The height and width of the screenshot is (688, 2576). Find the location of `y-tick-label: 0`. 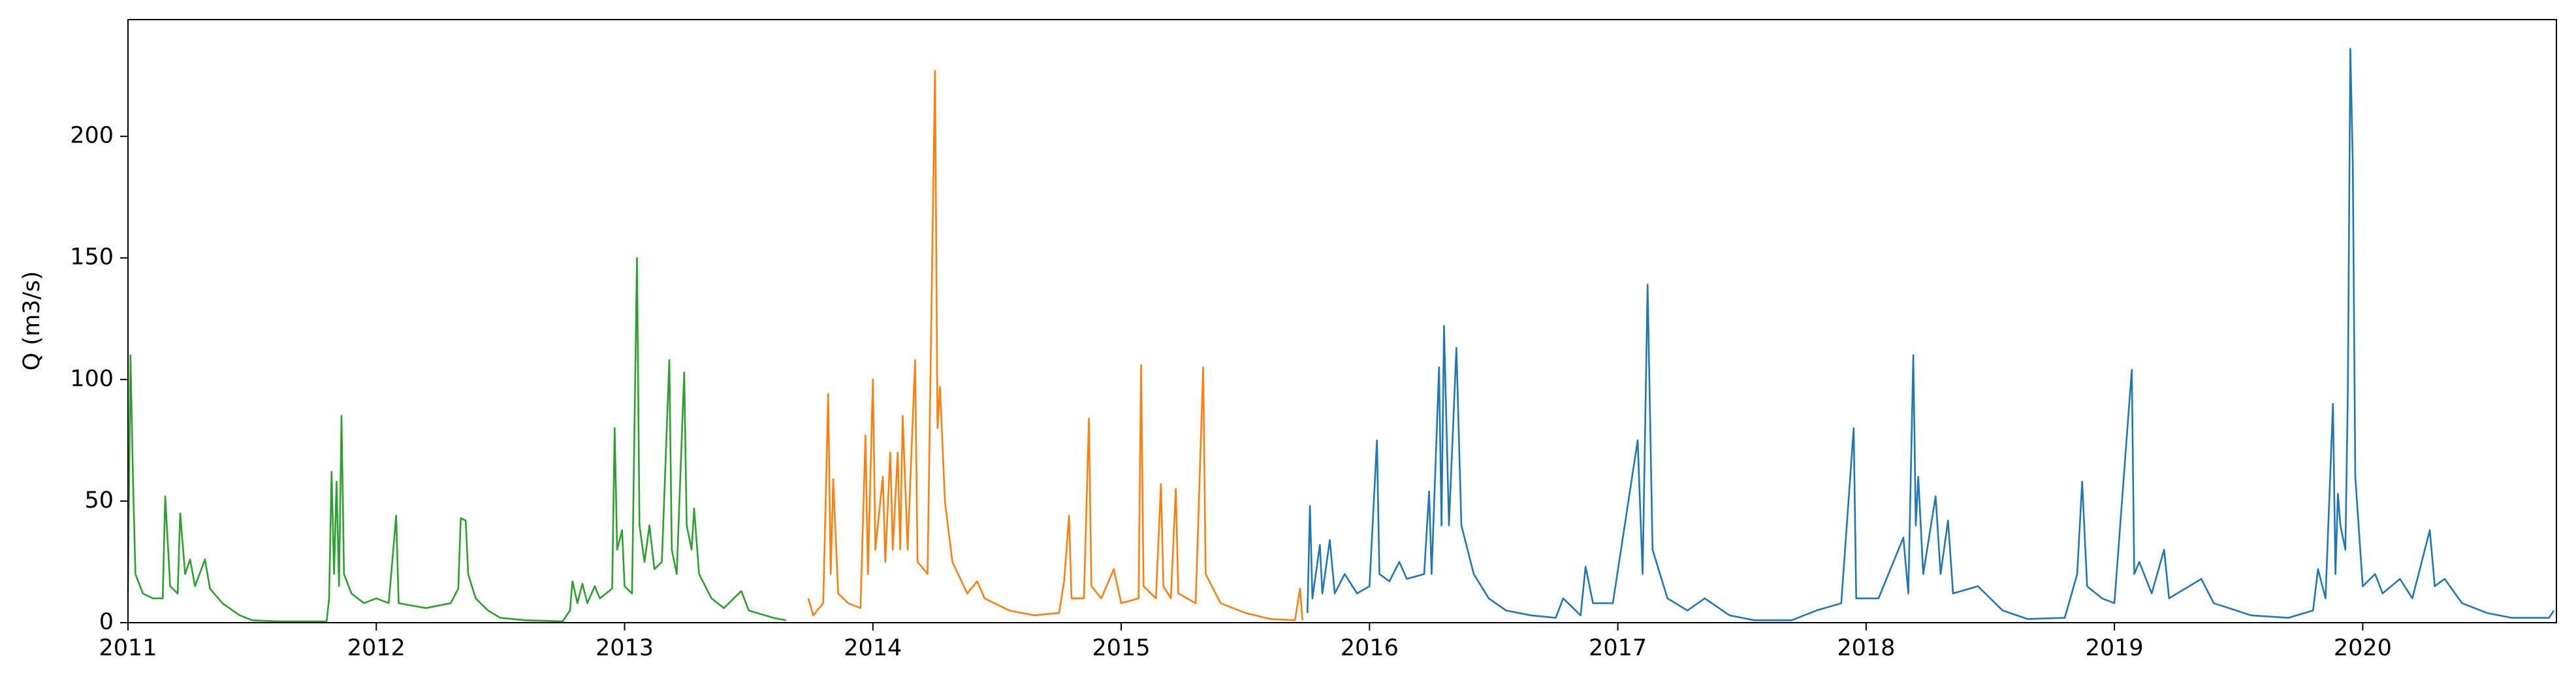

y-tick-label: 0 is located at coordinates (107, 622).